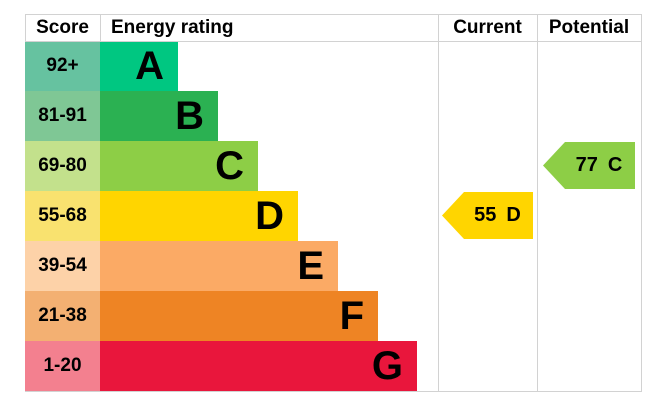 Image resolution: width=667 pixels, height=403 pixels. Describe the element at coordinates (149, 66) in the screenshot. I see `band-letter-a: A` at that location.